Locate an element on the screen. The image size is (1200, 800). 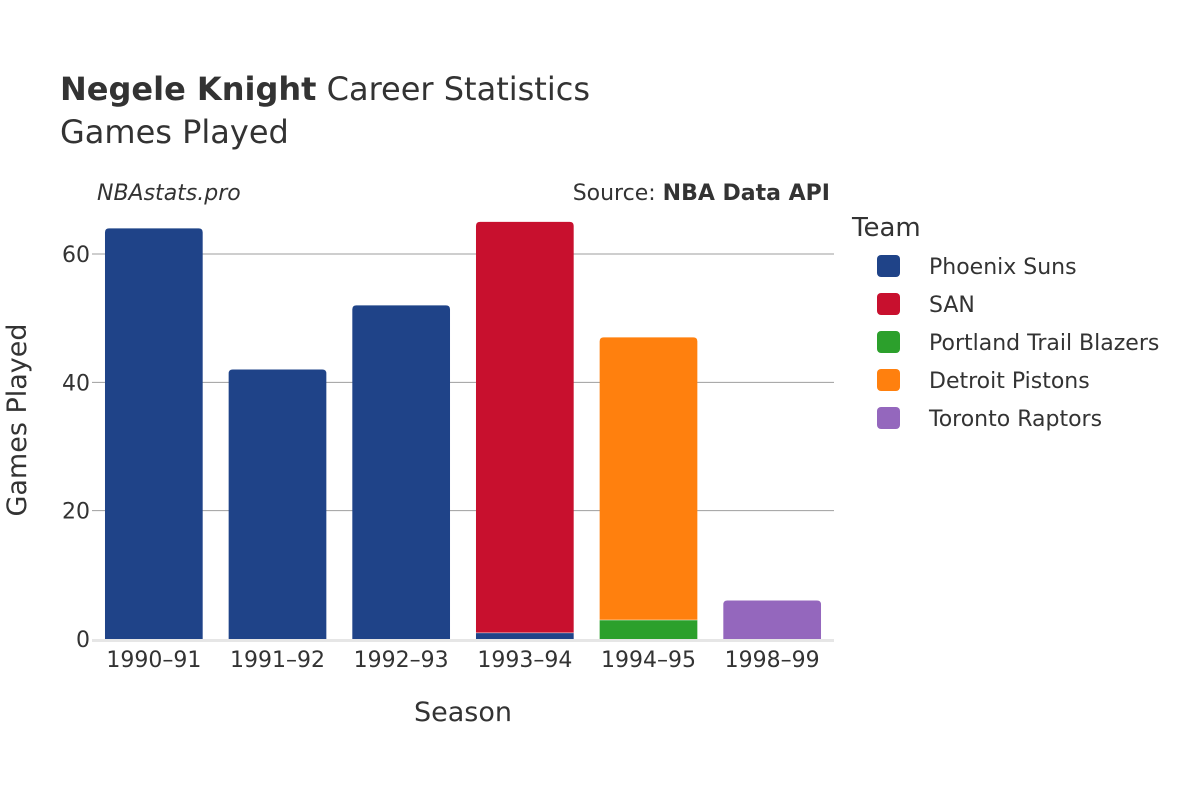
player-name: Negele Knight is located at coordinates (188, 89).